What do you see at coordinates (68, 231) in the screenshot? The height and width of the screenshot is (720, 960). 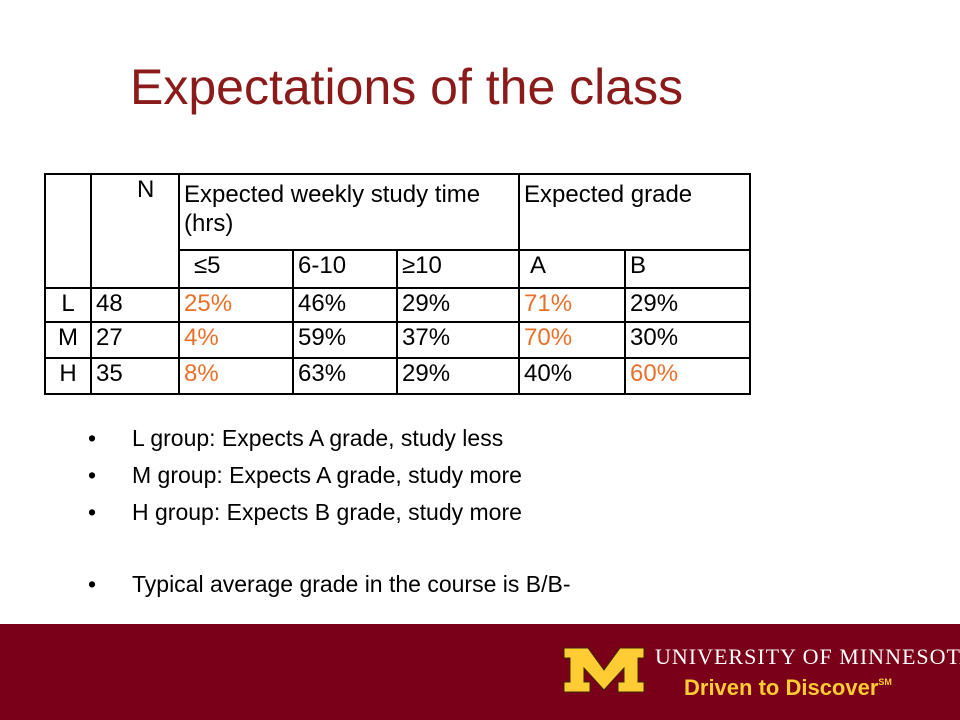 I see `corner-cell` at bounding box center [68, 231].